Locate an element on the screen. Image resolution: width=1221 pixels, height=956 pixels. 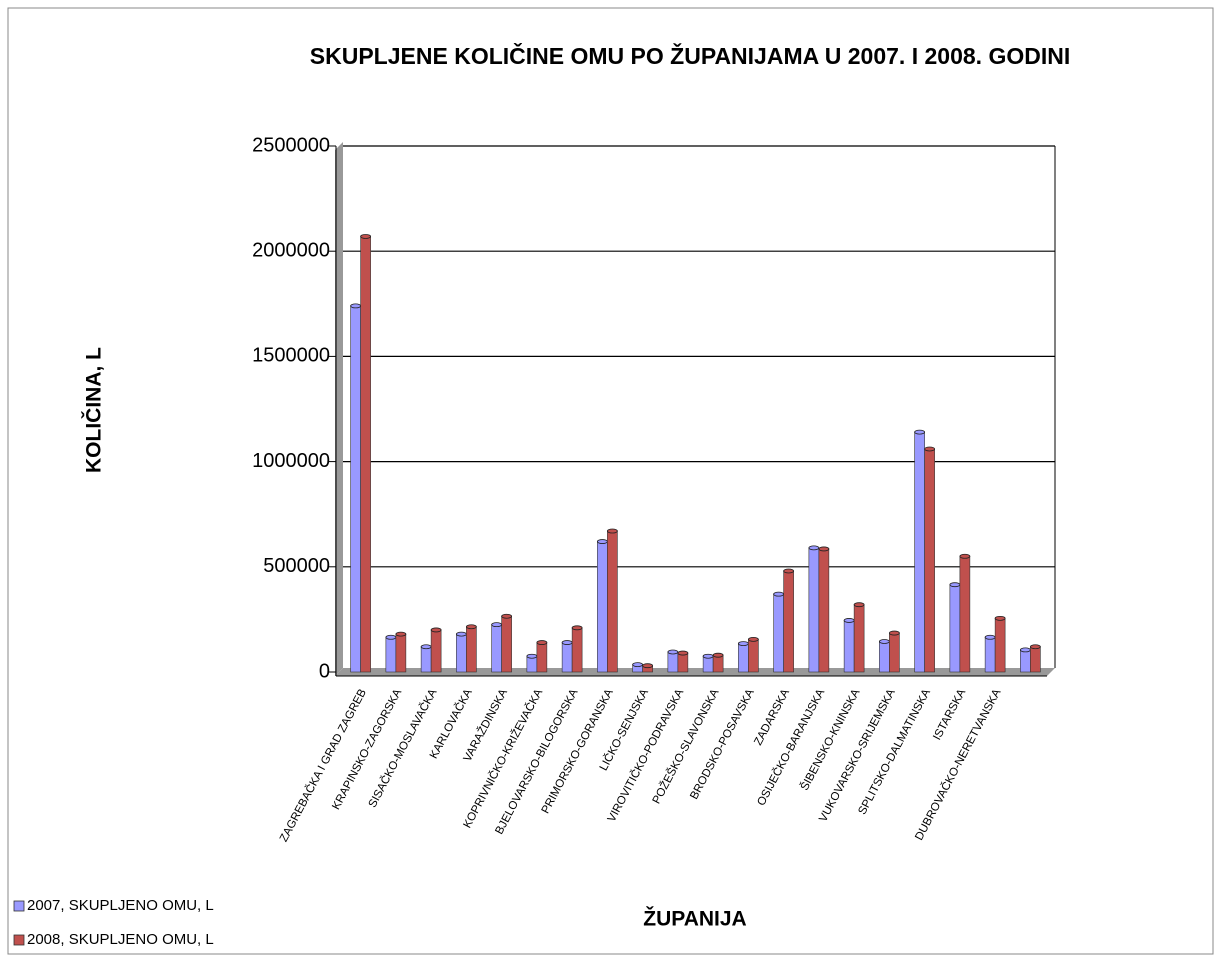
y-tick-label: 1000000 is located at coordinates (291, 461).